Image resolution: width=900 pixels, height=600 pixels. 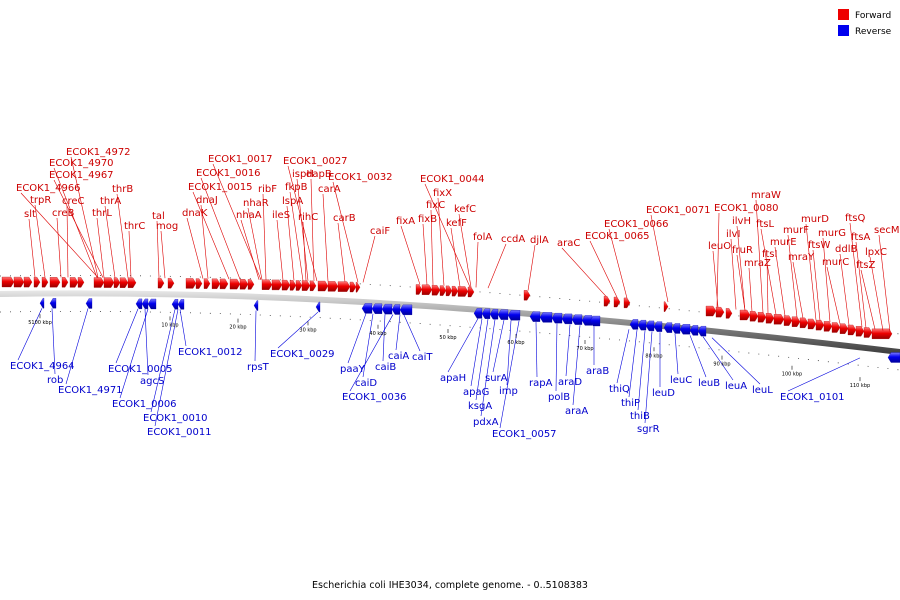 What do you see at coordinates (447, 338) in the screenshot?
I see `scale-tick-label: 50 kbp` at bounding box center [447, 338].